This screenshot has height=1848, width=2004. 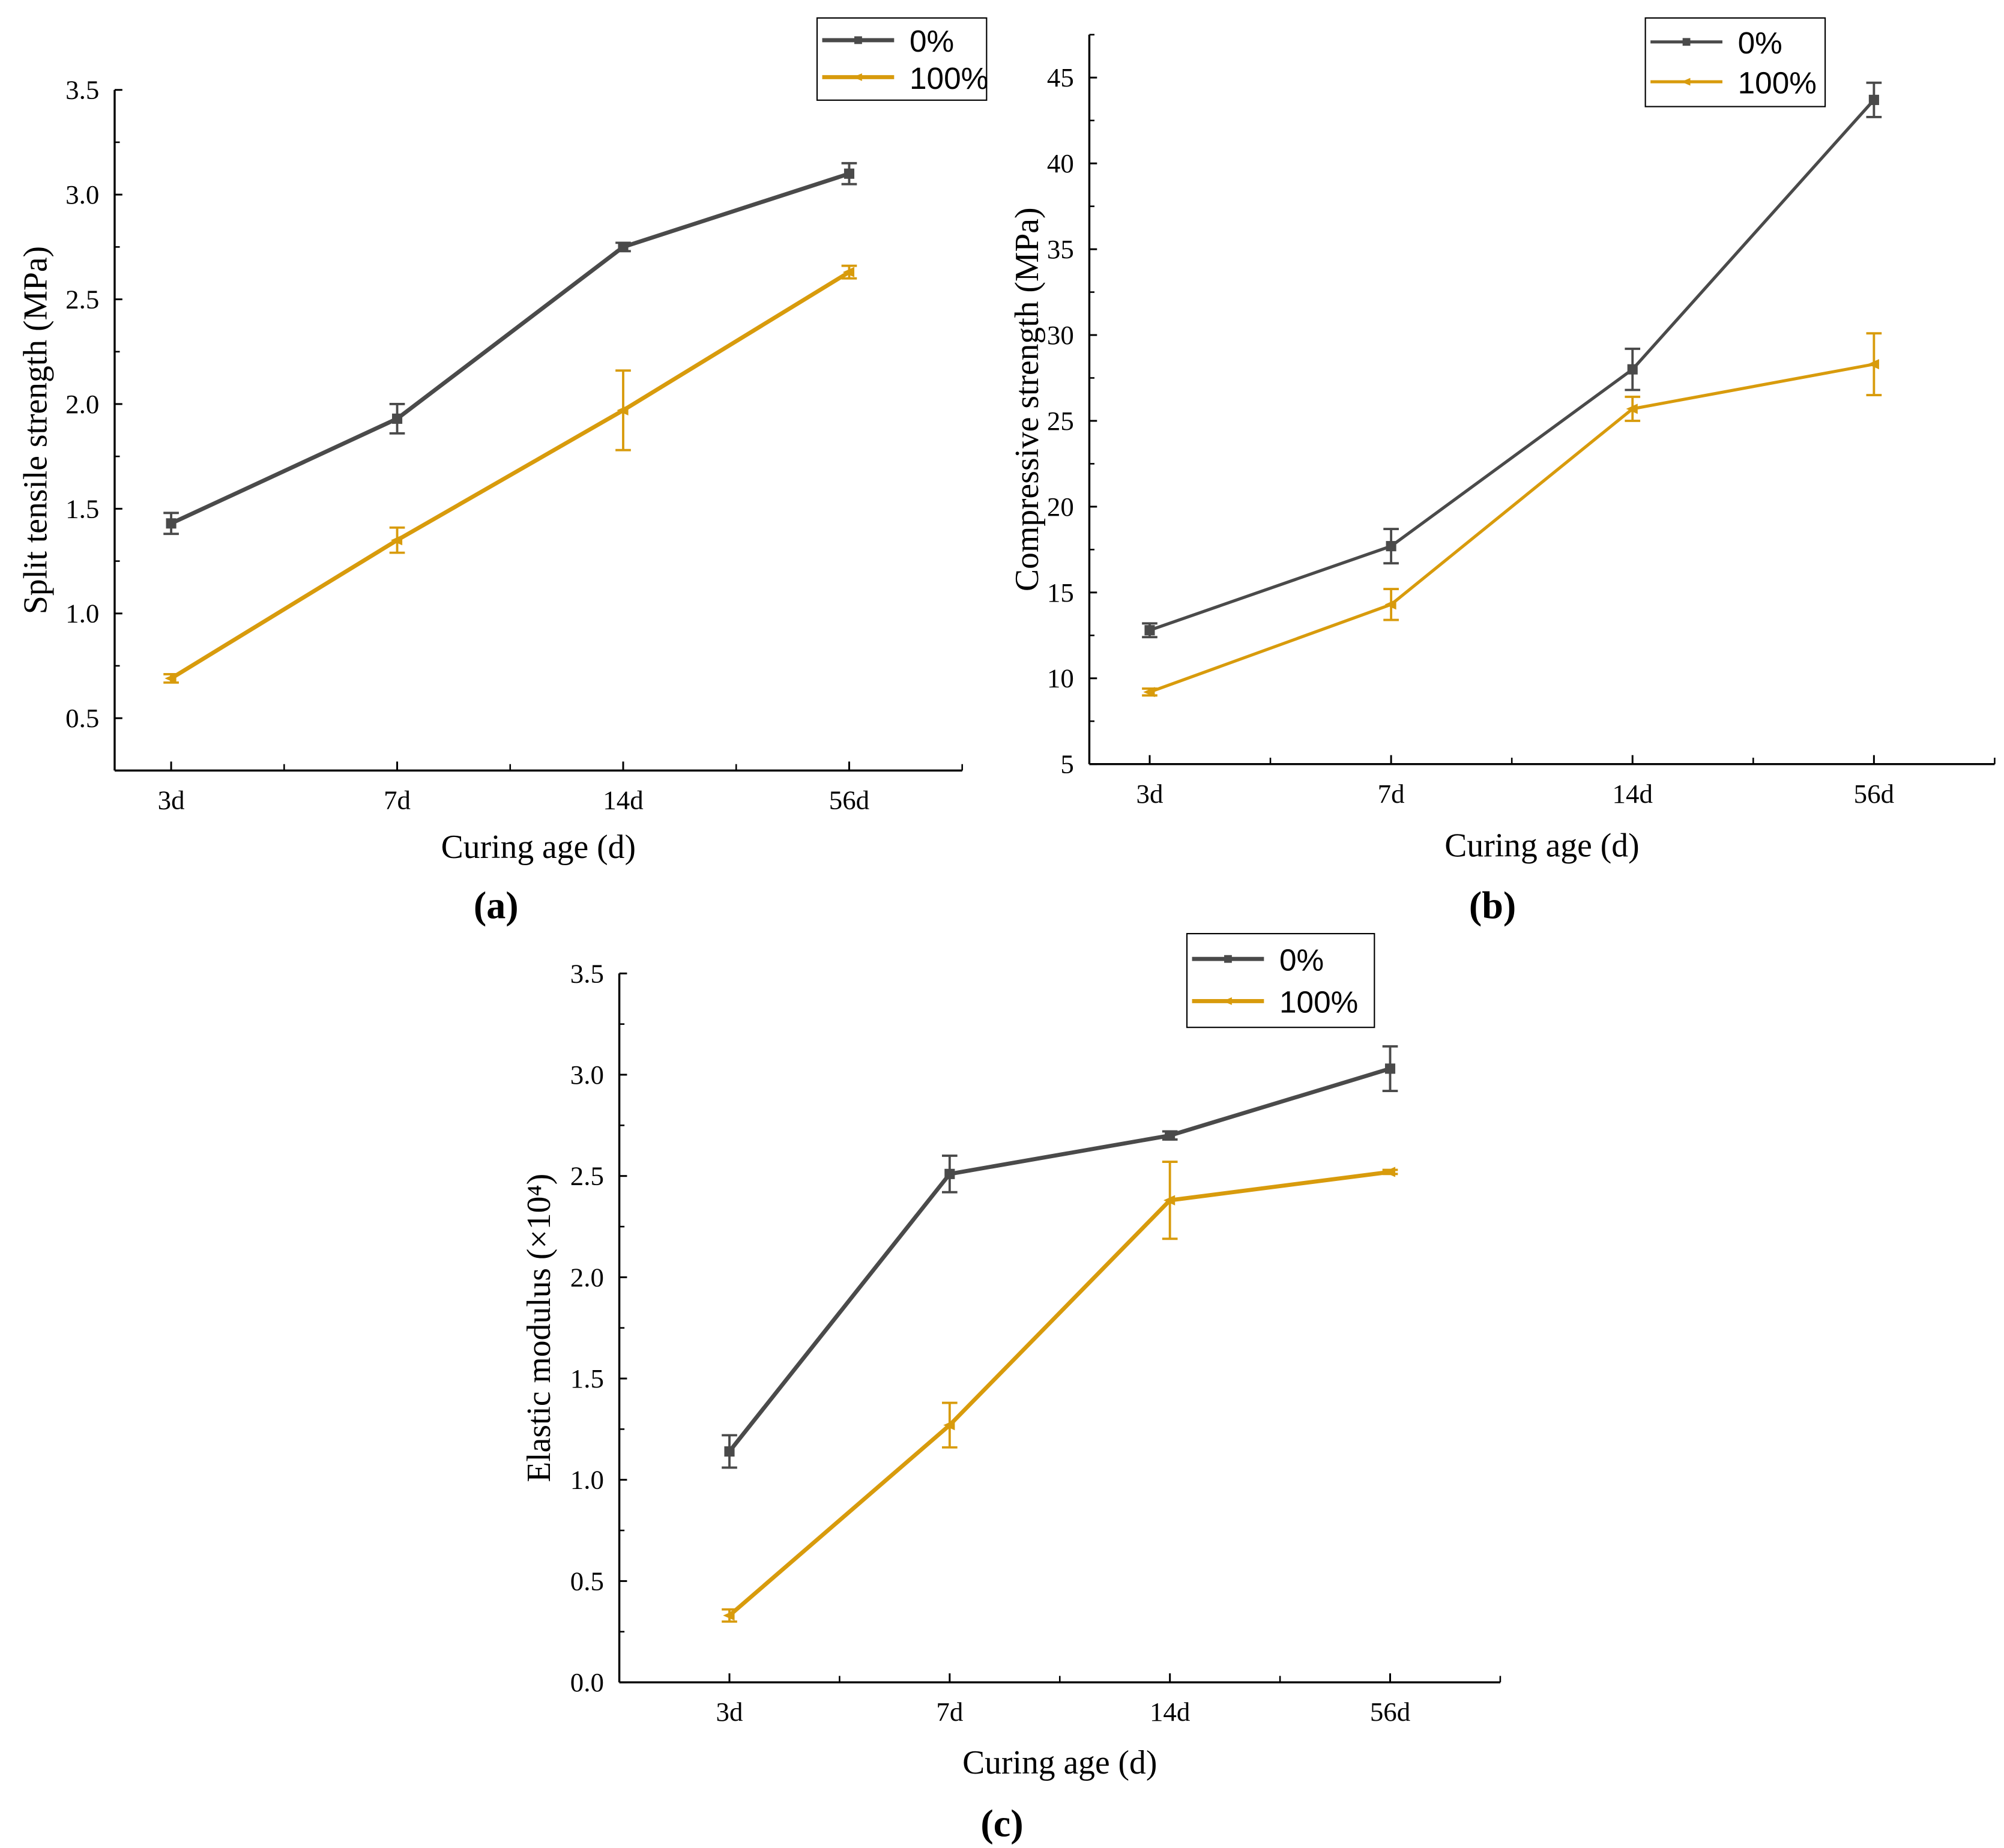 I want to click on y-tick-label: 35, so click(x=1060, y=249).